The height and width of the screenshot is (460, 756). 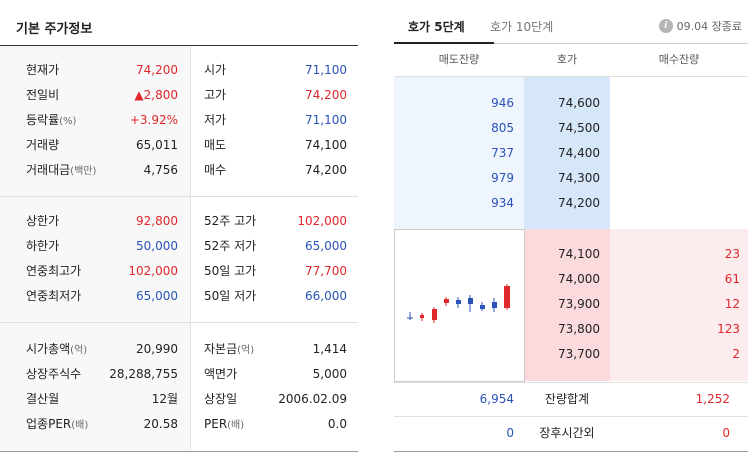 What do you see at coordinates (732, 279) in the screenshot?
I see `bid-qty: 61` at bounding box center [732, 279].